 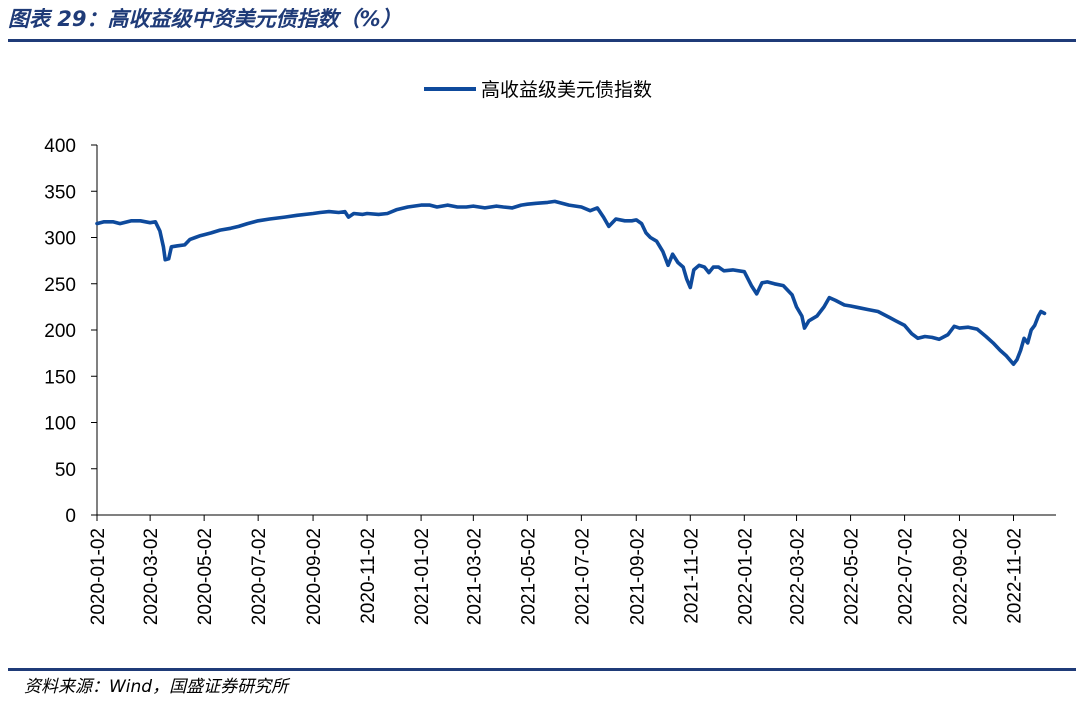 I want to click on y-tick-label: 100, so click(x=60, y=424).